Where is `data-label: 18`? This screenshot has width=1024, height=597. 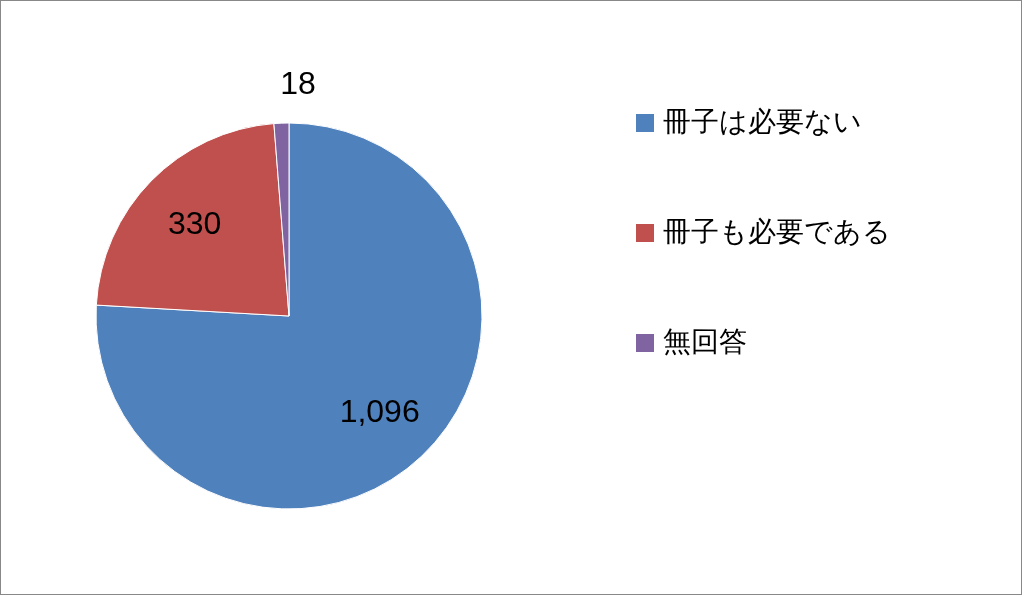
data-label: 18 is located at coordinates (298, 83).